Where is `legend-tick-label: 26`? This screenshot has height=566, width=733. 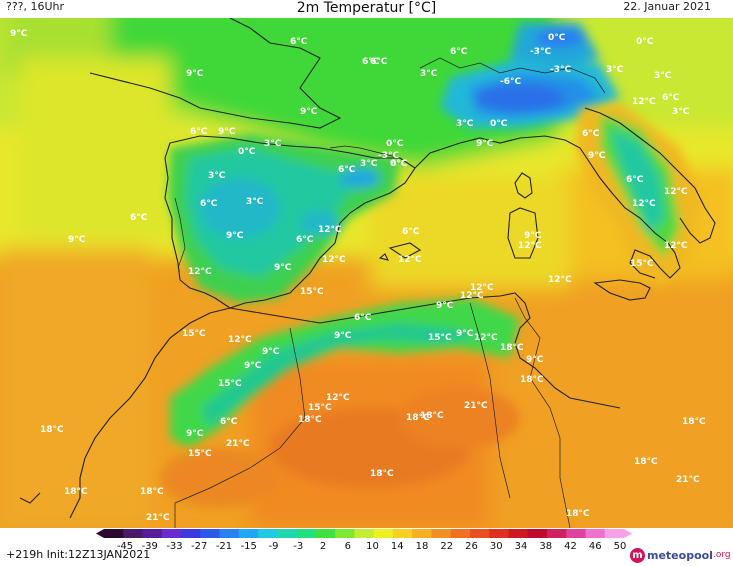
legend-tick-label: 26 is located at coordinates (471, 546).